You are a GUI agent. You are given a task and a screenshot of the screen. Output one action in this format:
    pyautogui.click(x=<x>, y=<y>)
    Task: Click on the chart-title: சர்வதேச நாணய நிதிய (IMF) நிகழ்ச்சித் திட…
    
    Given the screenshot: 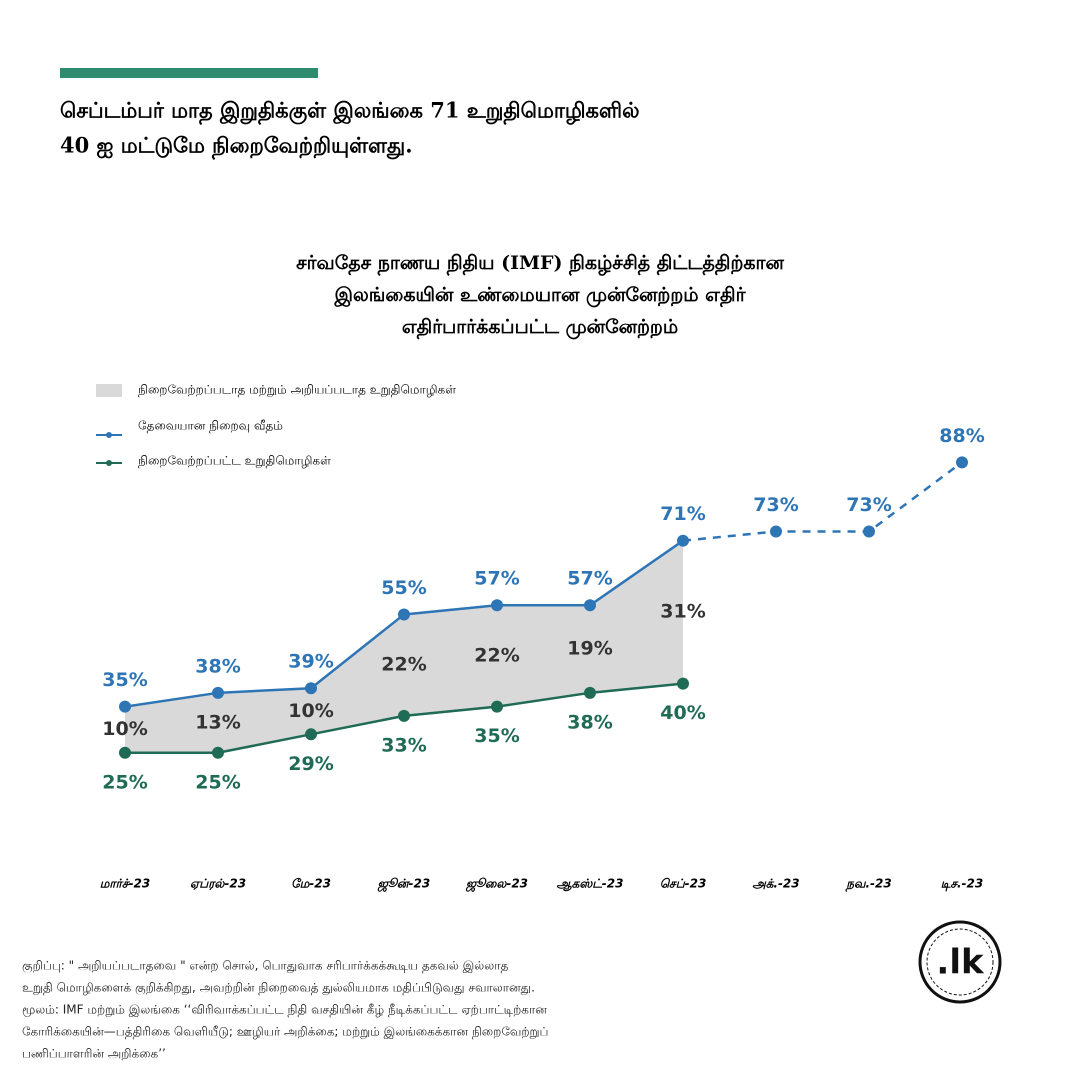 What is the action you would take?
    pyautogui.click(x=540, y=264)
    